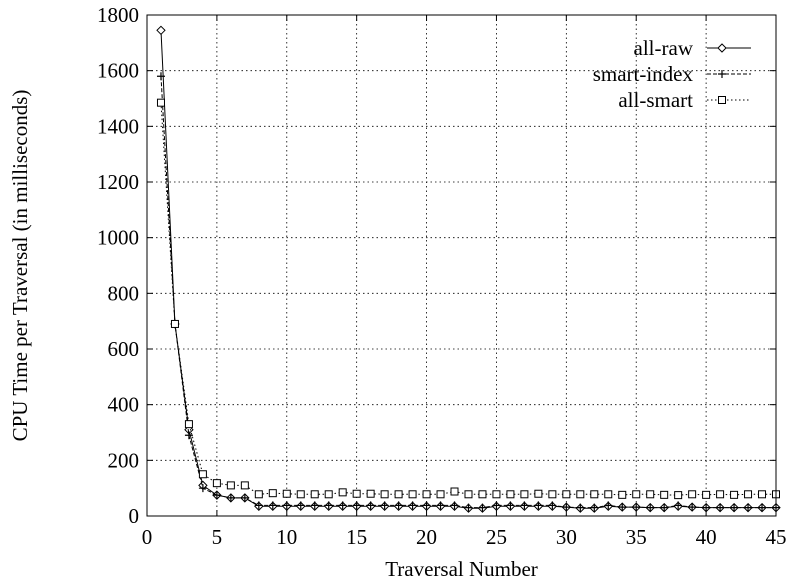 This screenshot has height=579, width=788. I want to click on y-tick-label: 400, so click(124, 405).